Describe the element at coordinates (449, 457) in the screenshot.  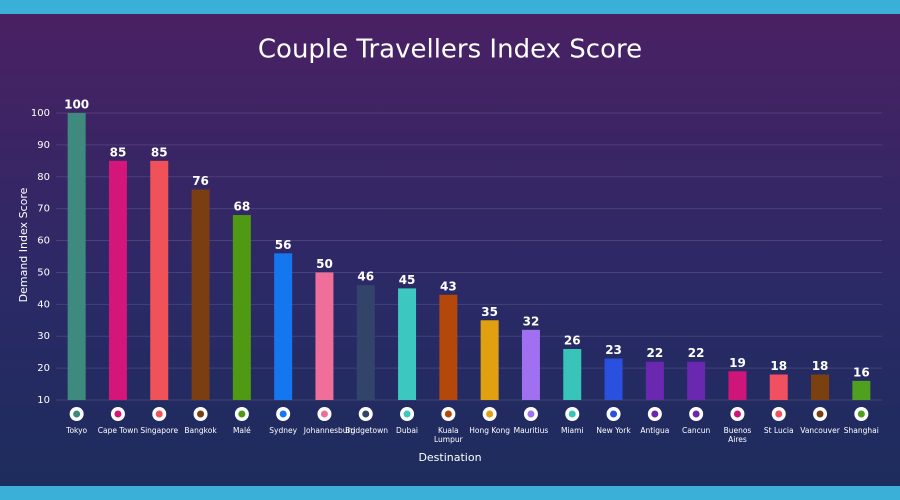
I see `x-axis-label: Destination` at that location.